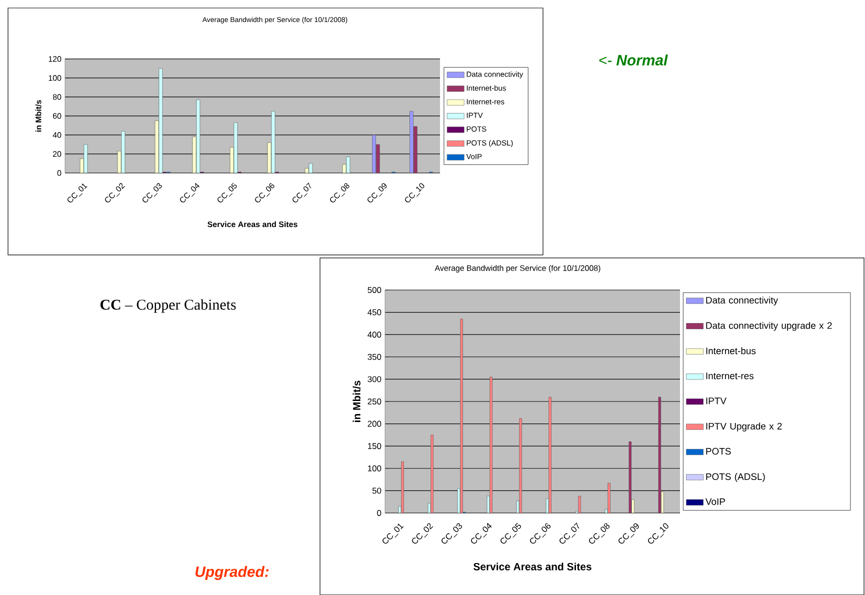  I want to click on y-tick-label: 200, so click(375, 423).